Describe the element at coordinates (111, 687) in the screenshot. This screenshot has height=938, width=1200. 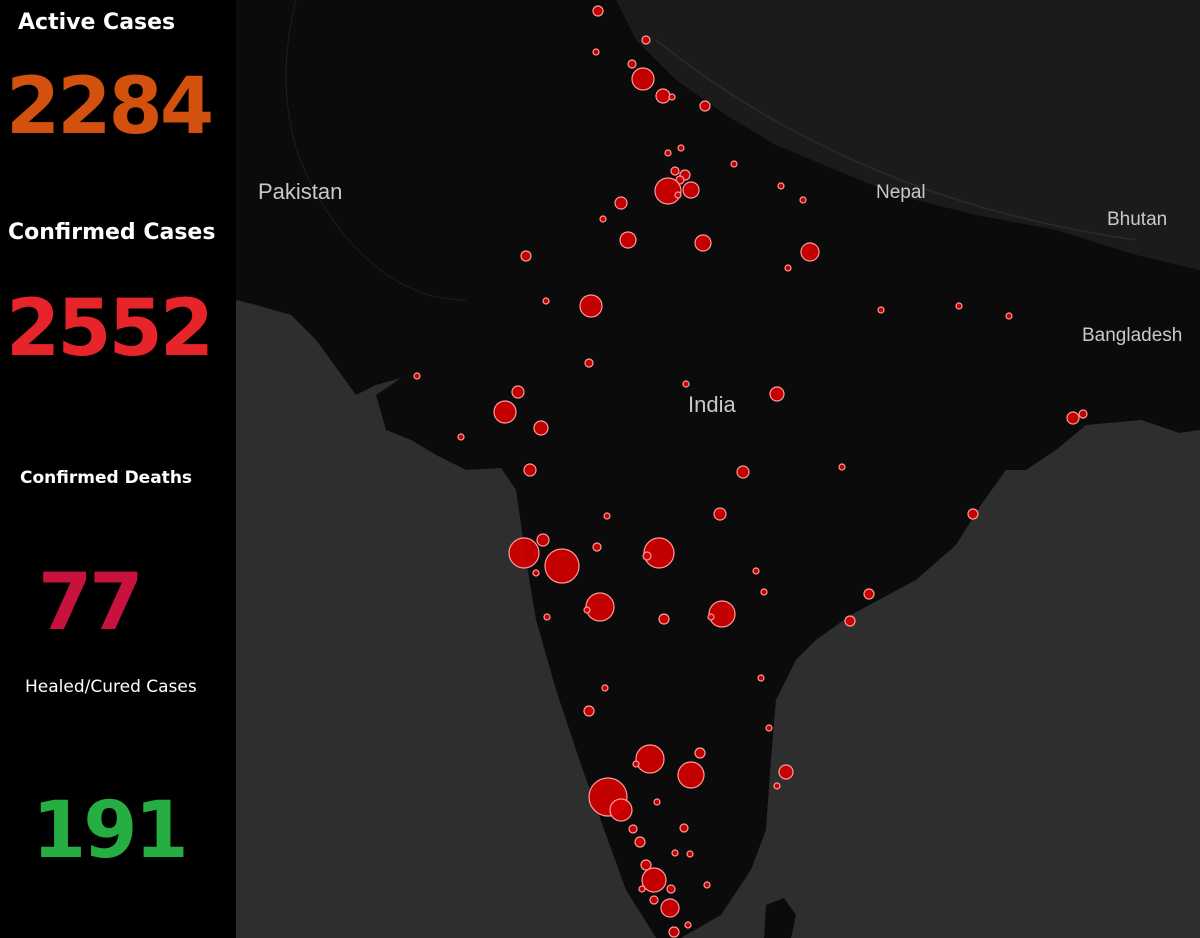
I see `healed-cases-label: Healed/Cured Cases` at that location.